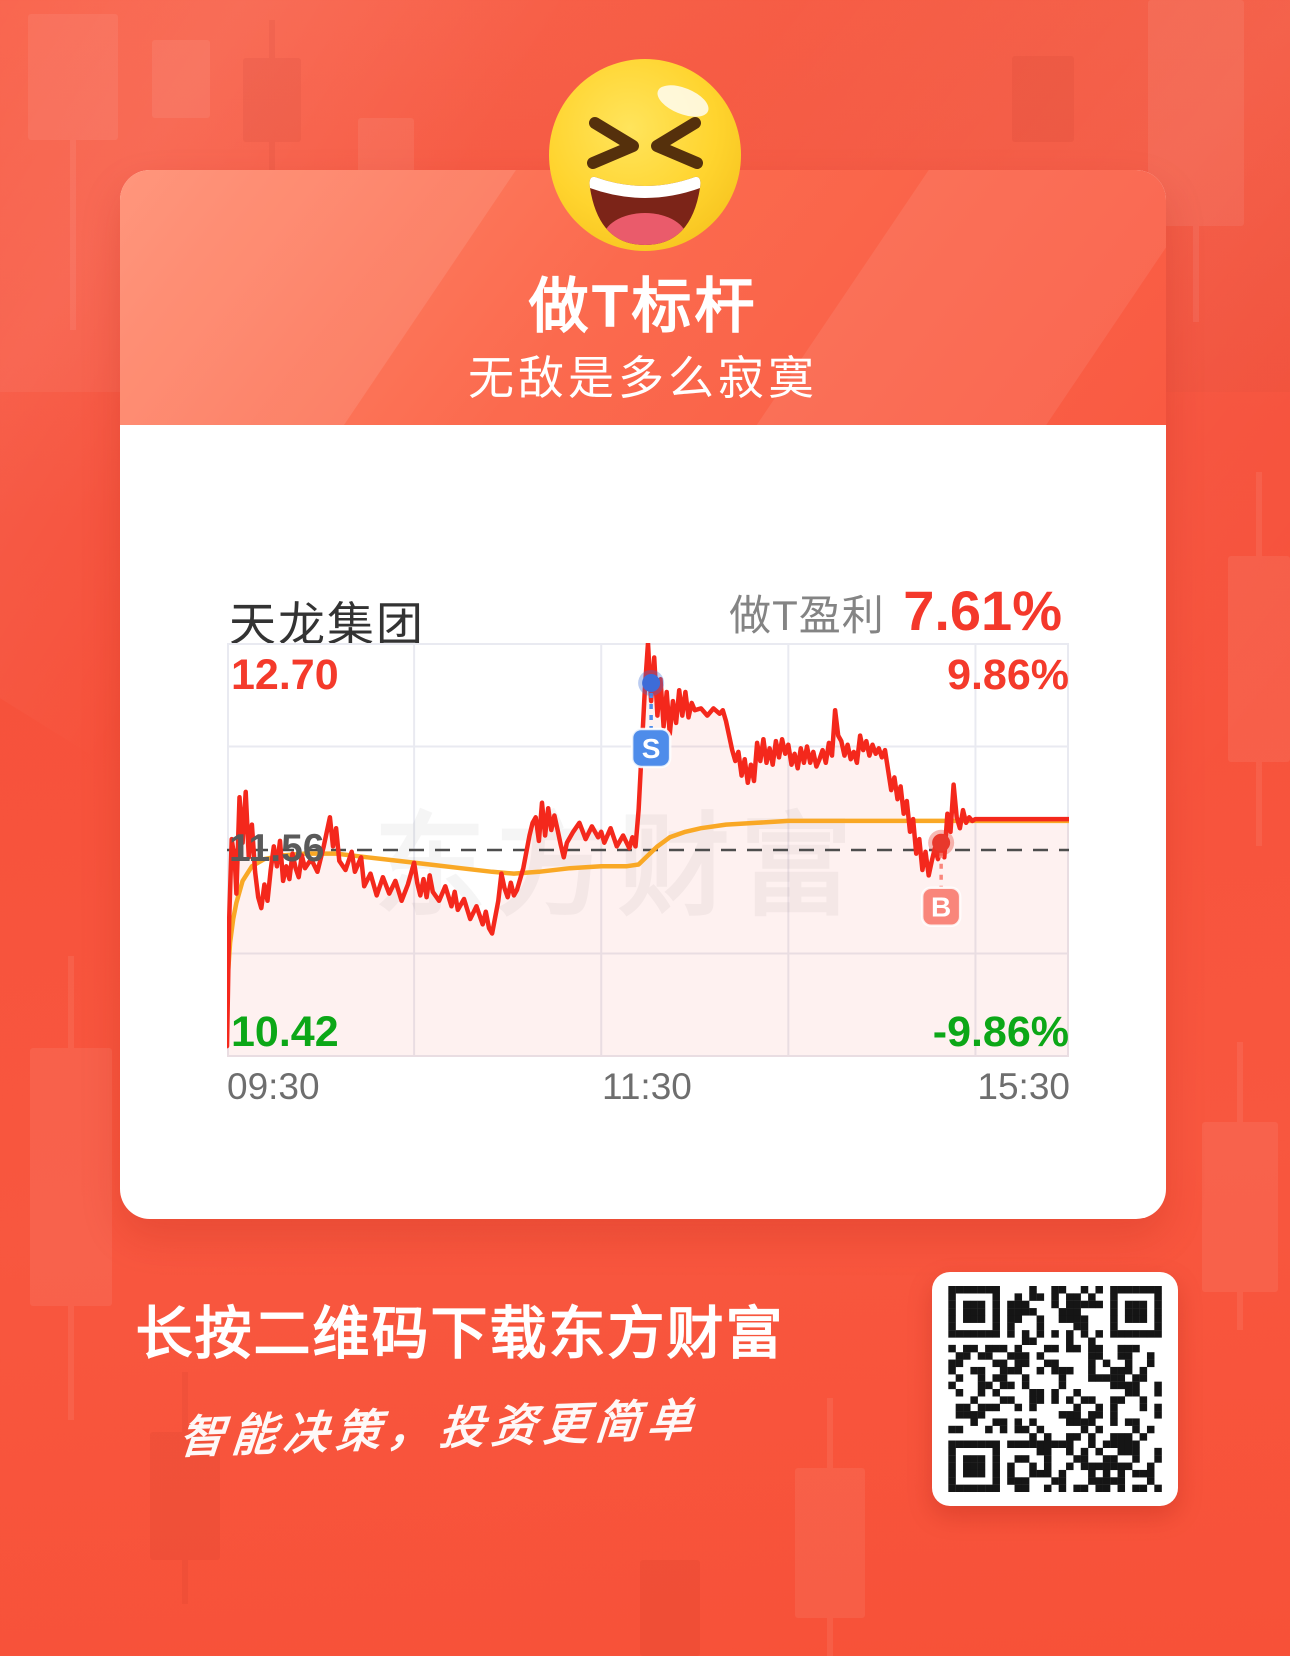 The width and height of the screenshot is (1290, 1656). Describe the element at coordinates (285, 675) in the screenshot. I see `chart-high-price-label: 12.70` at that location.